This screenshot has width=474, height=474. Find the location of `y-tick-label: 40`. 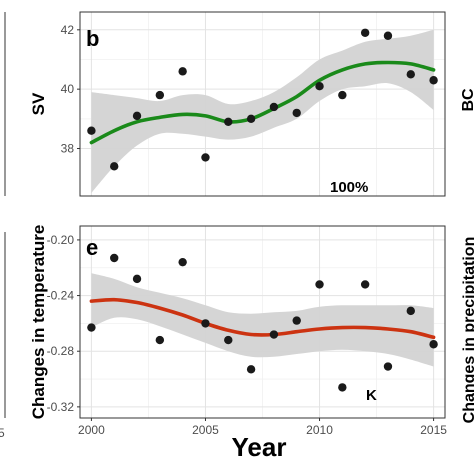

y-tick-label: 40 is located at coordinates (68, 89).